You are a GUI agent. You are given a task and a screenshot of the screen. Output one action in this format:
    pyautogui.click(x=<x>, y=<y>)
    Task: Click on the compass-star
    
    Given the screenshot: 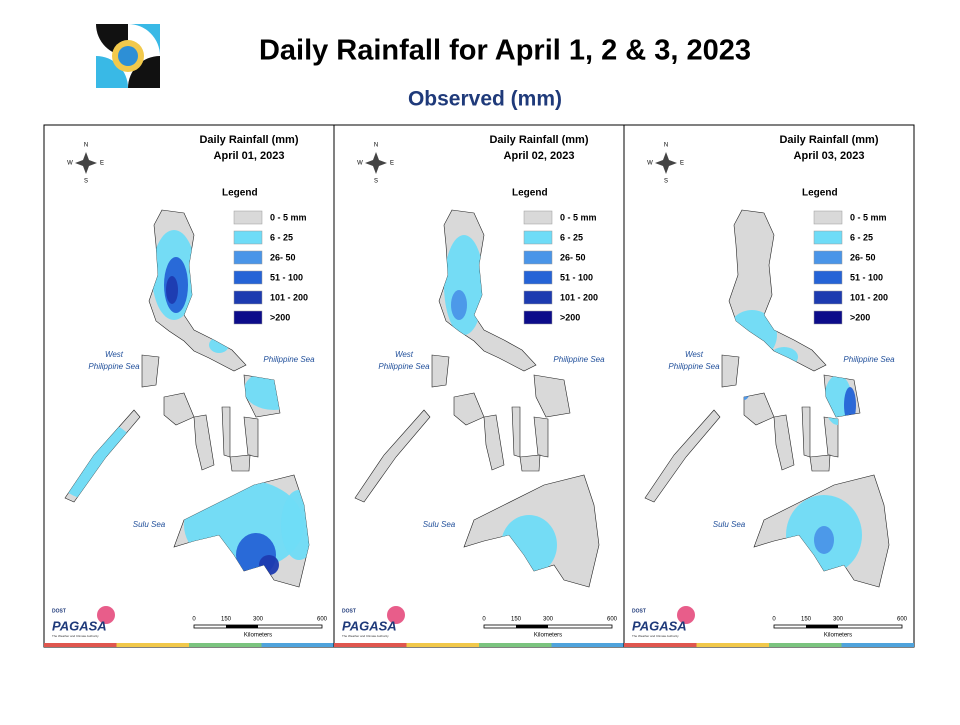 What is the action you would take?
    pyautogui.click(x=376, y=163)
    